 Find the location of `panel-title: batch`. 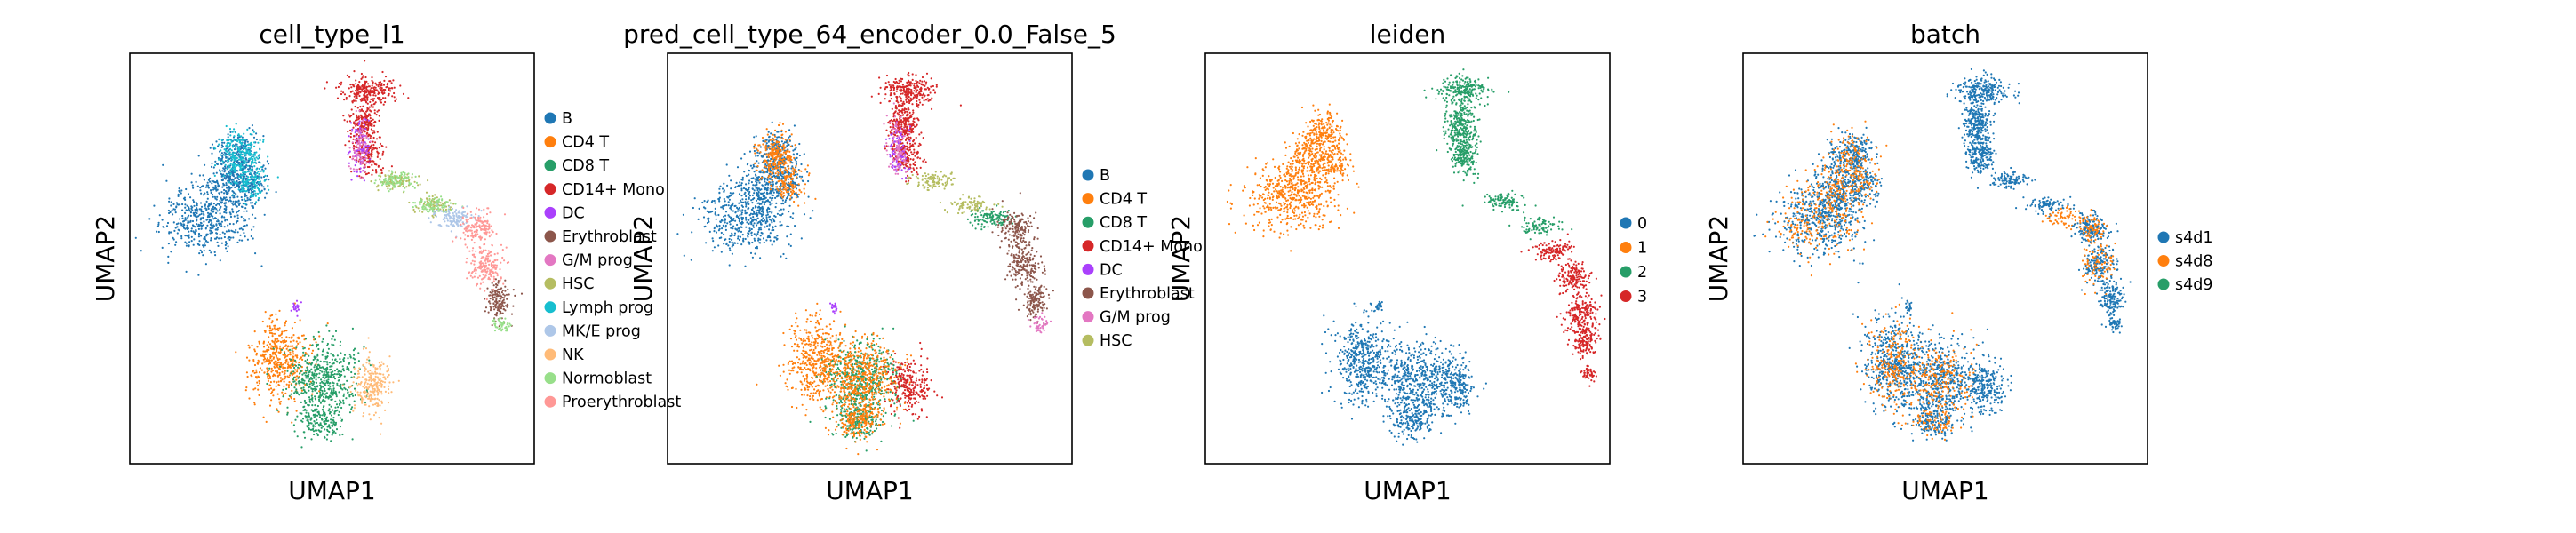

panel-title: batch is located at coordinates (1945, 34).